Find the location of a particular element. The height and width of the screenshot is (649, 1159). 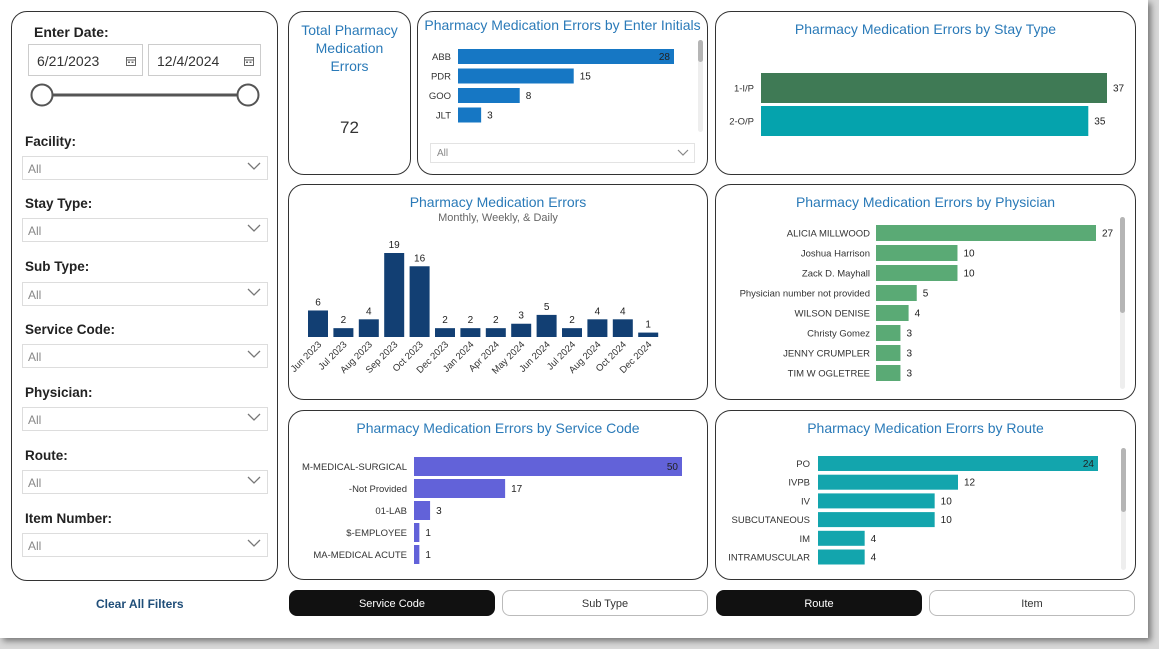

end-date-input: 12/4/2024 is located at coordinates (204, 60).